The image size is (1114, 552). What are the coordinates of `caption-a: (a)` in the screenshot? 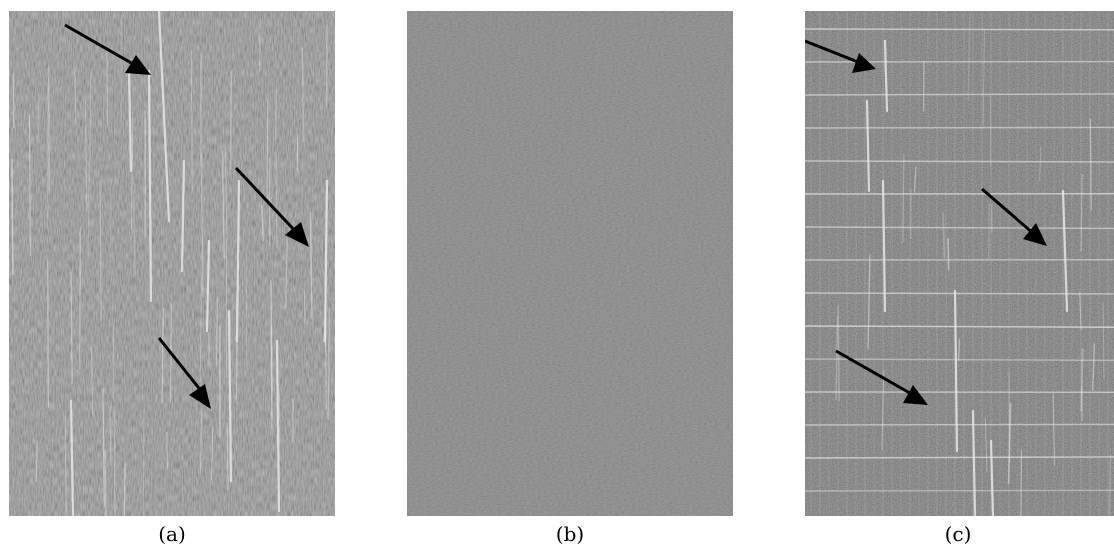 It's located at (172, 534).